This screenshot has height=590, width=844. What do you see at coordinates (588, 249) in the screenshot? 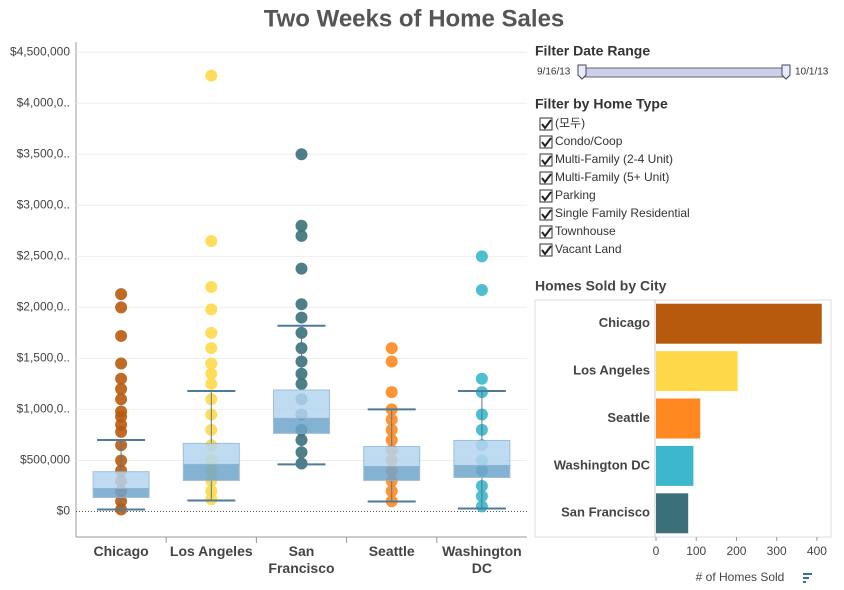
I see `checkbox-label: Vacant Land` at bounding box center [588, 249].